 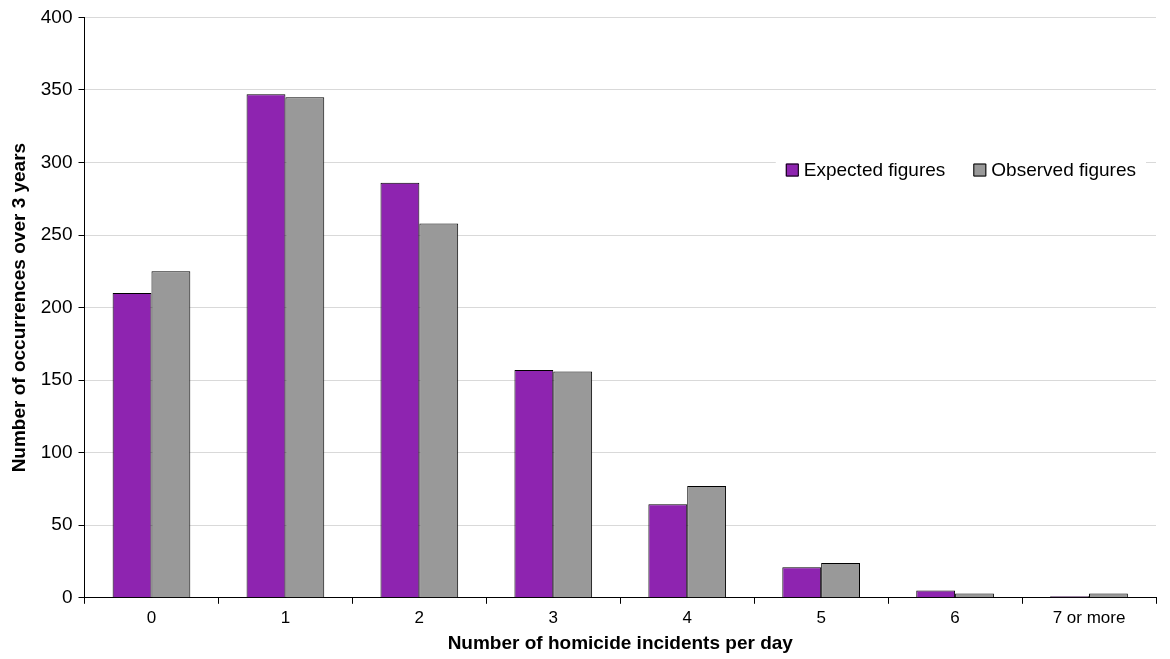 What do you see at coordinates (56, 16) in the screenshot?
I see `y-tick-label: 400` at bounding box center [56, 16].